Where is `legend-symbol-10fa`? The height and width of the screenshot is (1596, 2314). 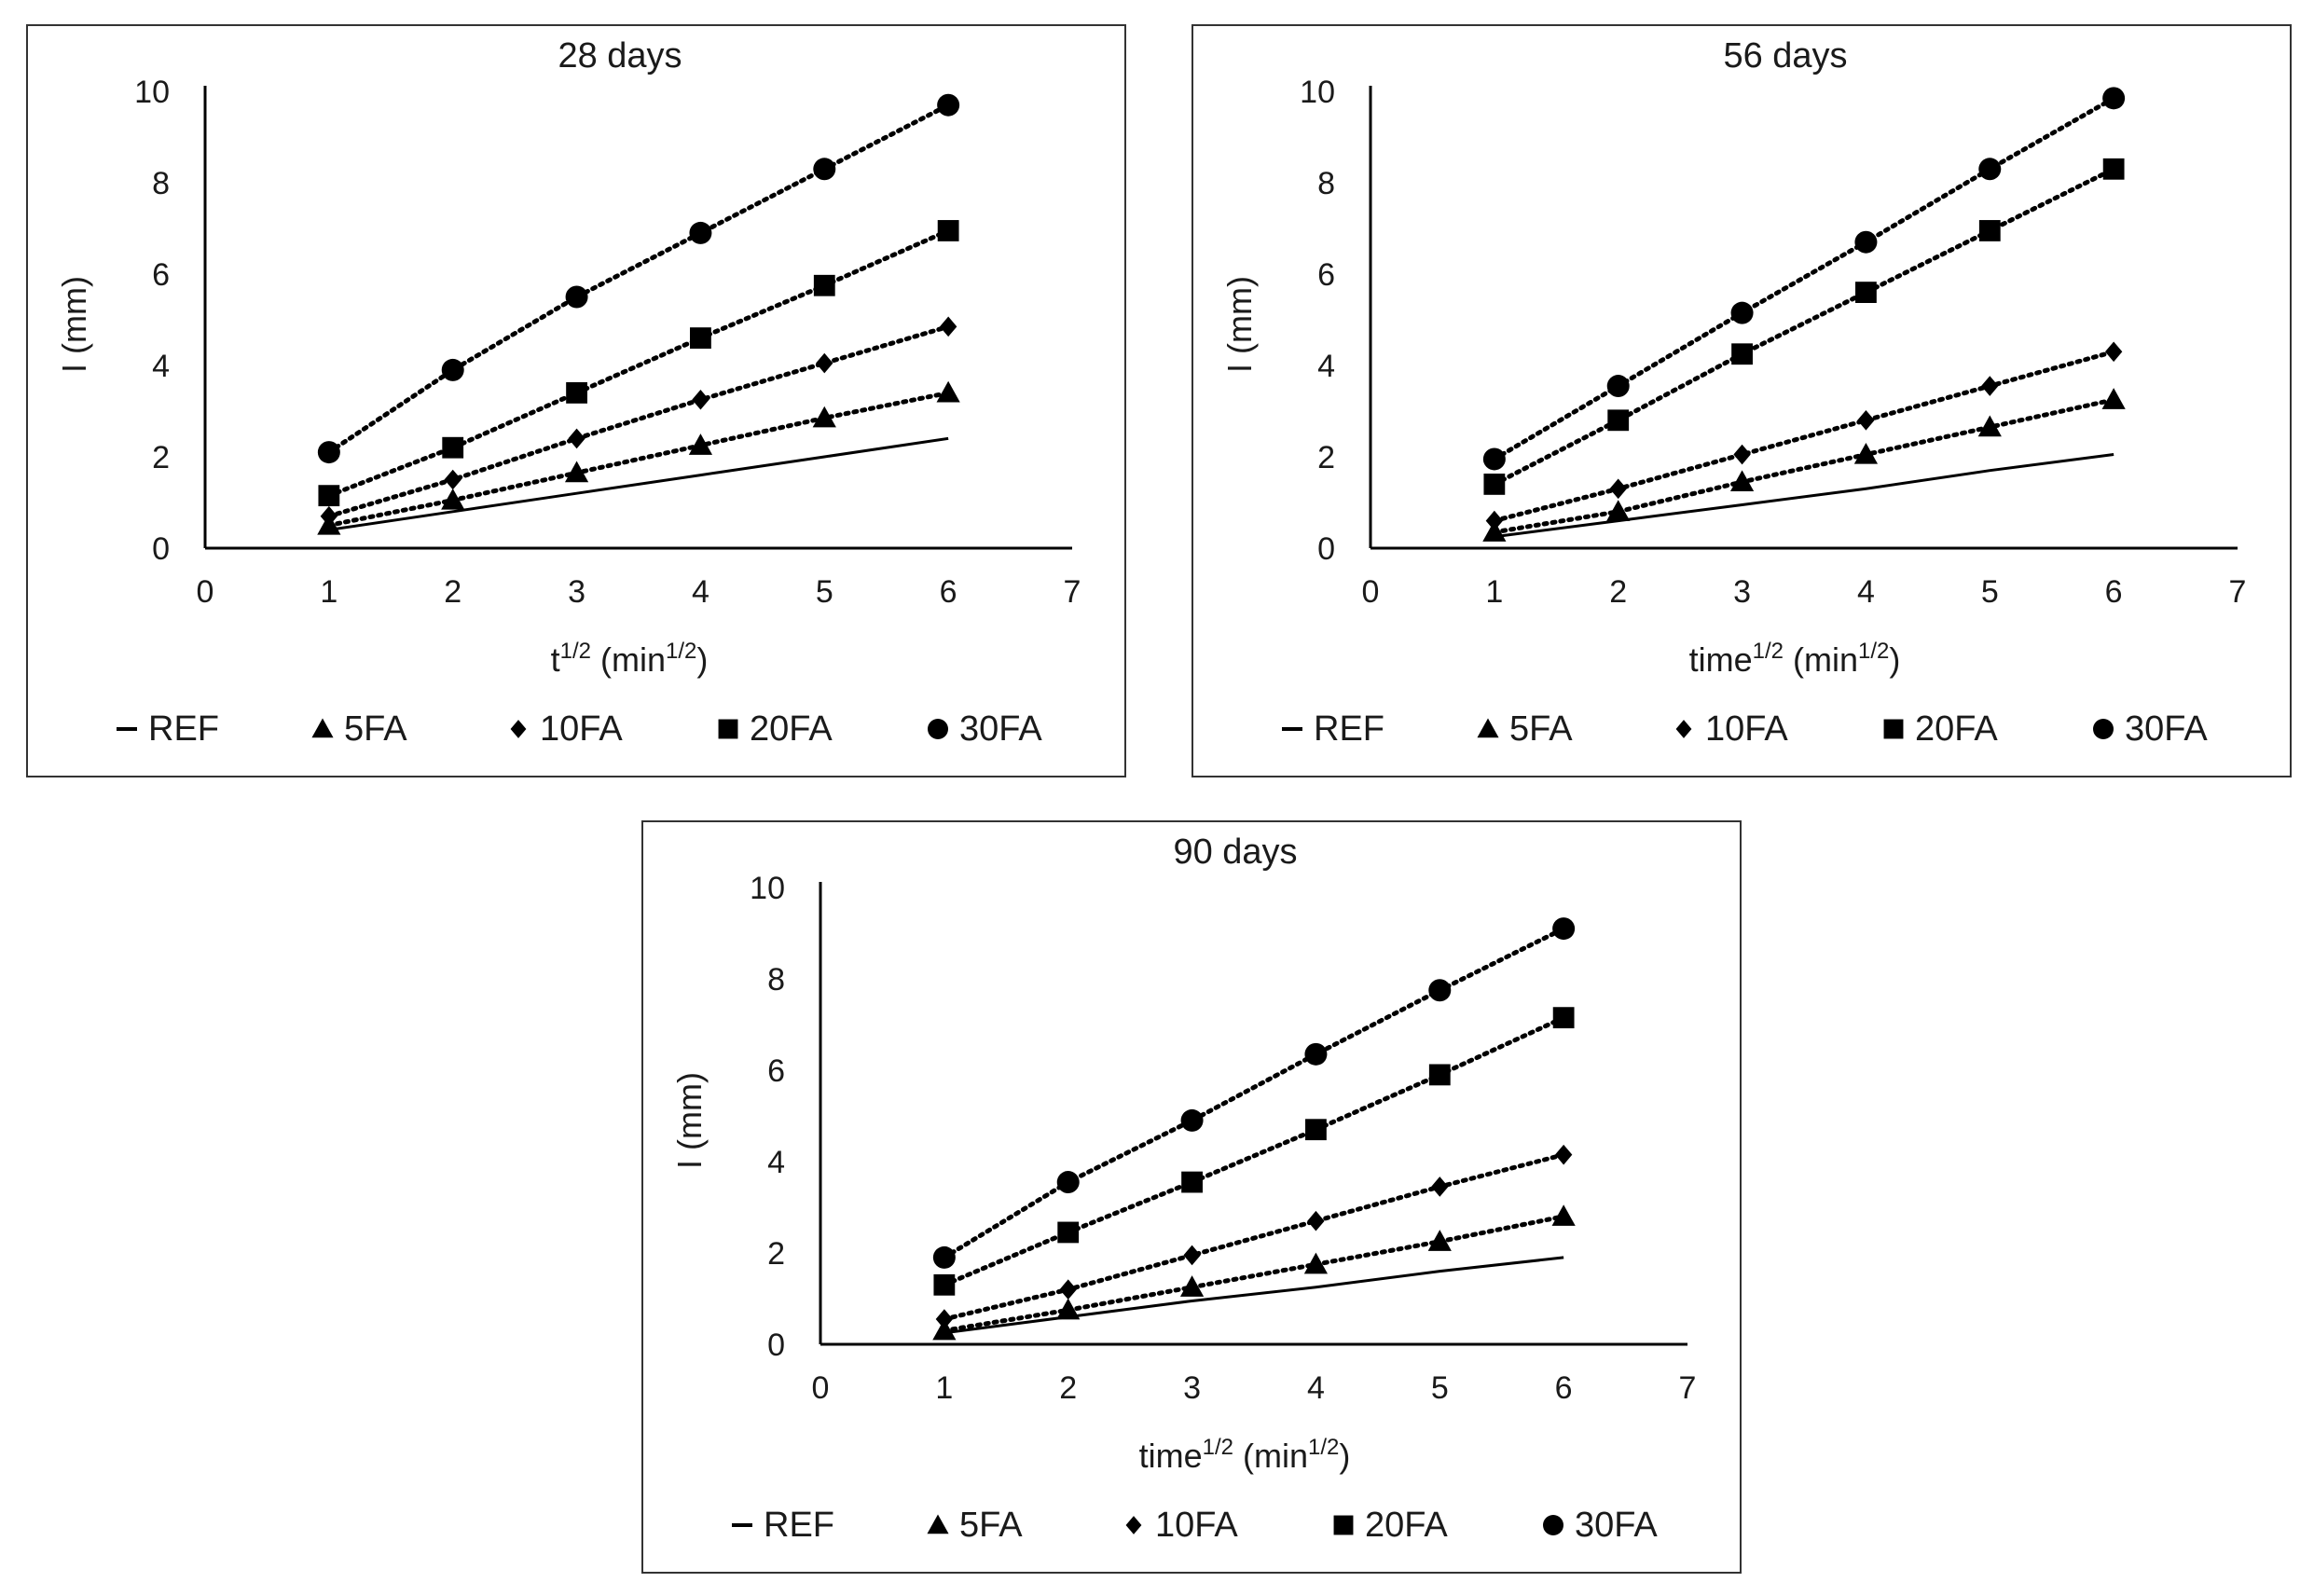
legend-symbol-10fa is located at coordinates (1133, 1525).